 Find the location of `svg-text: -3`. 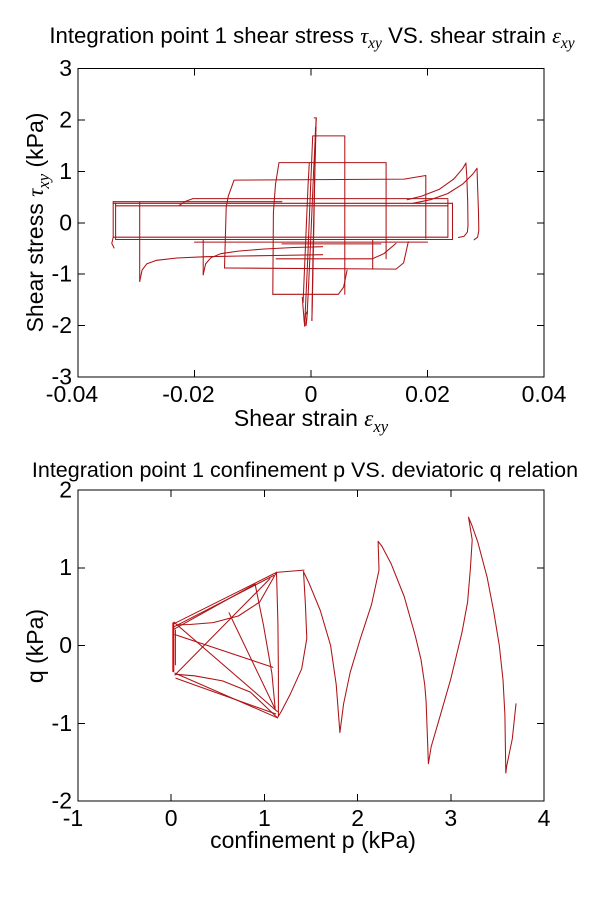

svg-text: -3 is located at coordinates (62, 377).